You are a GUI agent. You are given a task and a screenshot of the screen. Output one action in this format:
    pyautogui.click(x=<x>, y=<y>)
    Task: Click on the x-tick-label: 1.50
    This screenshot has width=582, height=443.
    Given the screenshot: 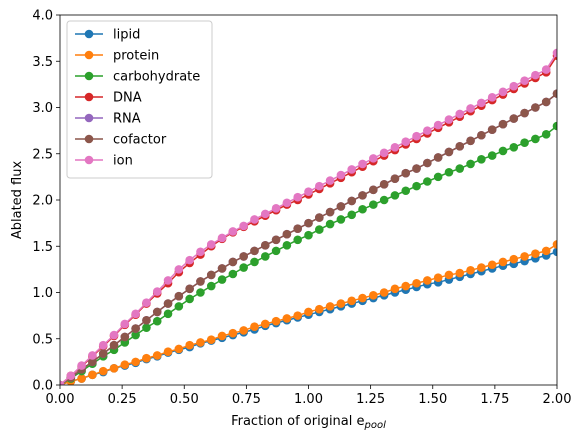 What is the action you would take?
    pyautogui.click(x=432, y=399)
    